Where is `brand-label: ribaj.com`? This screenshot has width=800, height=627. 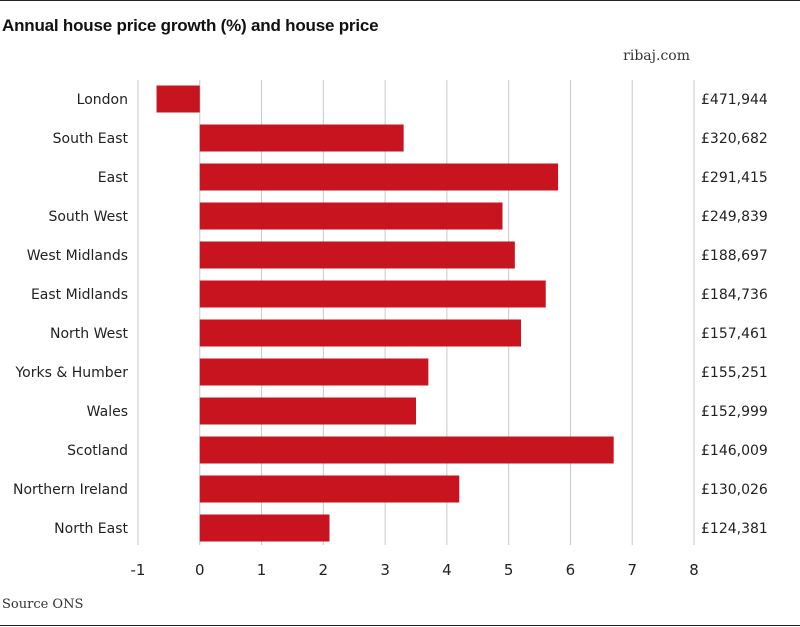
brand-label: ribaj.com is located at coordinates (656, 56).